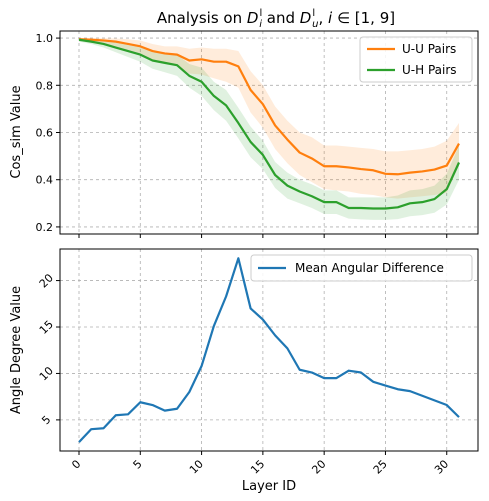  I want to click on y-tick-label: 1.0, so click(45, 38).